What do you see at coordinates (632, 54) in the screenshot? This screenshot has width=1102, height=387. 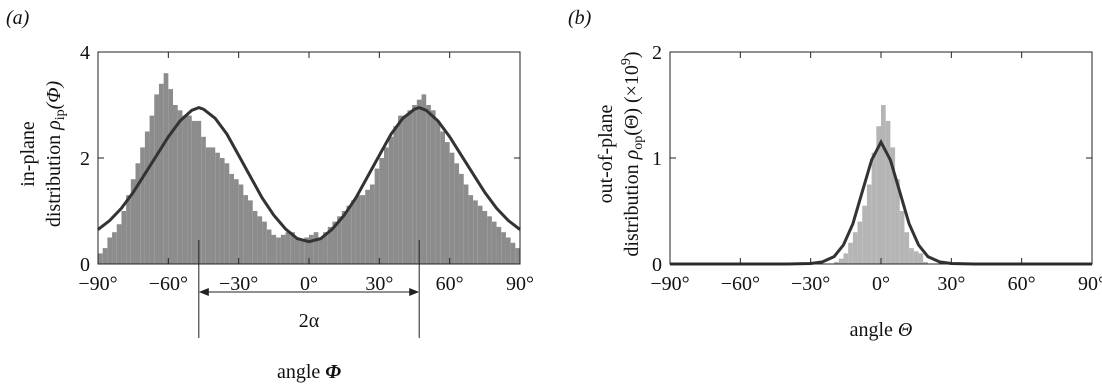 I see `panel-b-ylabel-close: )` at bounding box center [632, 54].